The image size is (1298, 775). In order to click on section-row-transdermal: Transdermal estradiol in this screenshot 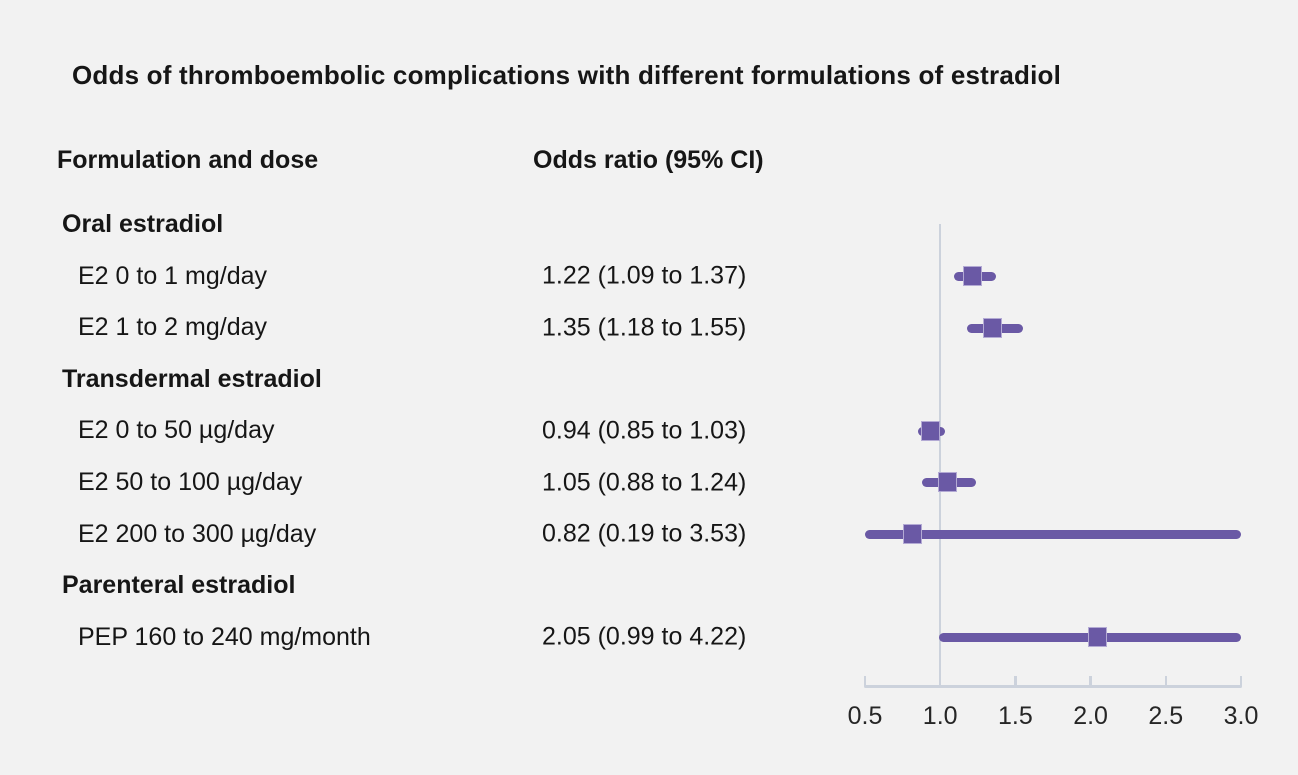, I will do `click(430, 380)`.